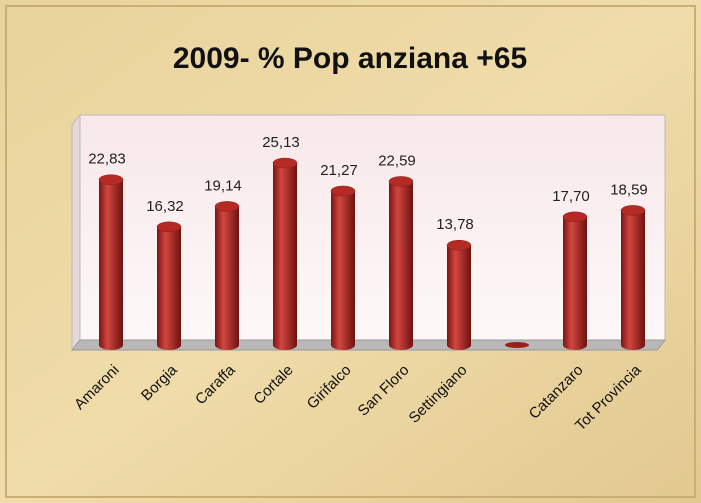 This screenshot has width=701, height=503. I want to click on data-label: 22,83, so click(107, 159).